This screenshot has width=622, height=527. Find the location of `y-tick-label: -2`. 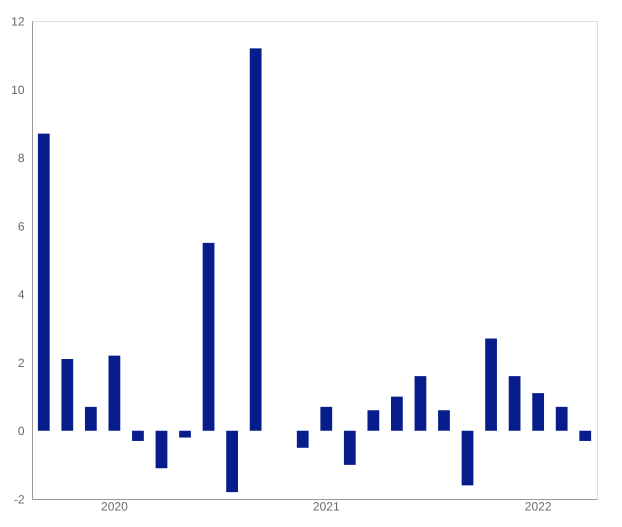

y-tick-label: -2 is located at coordinates (19, 499).